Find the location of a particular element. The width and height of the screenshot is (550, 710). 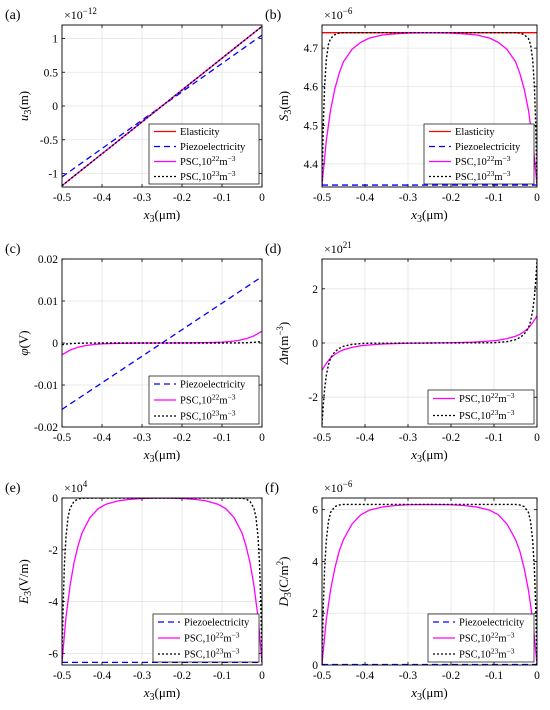

legend-label: Elasticity is located at coordinates (200, 132).